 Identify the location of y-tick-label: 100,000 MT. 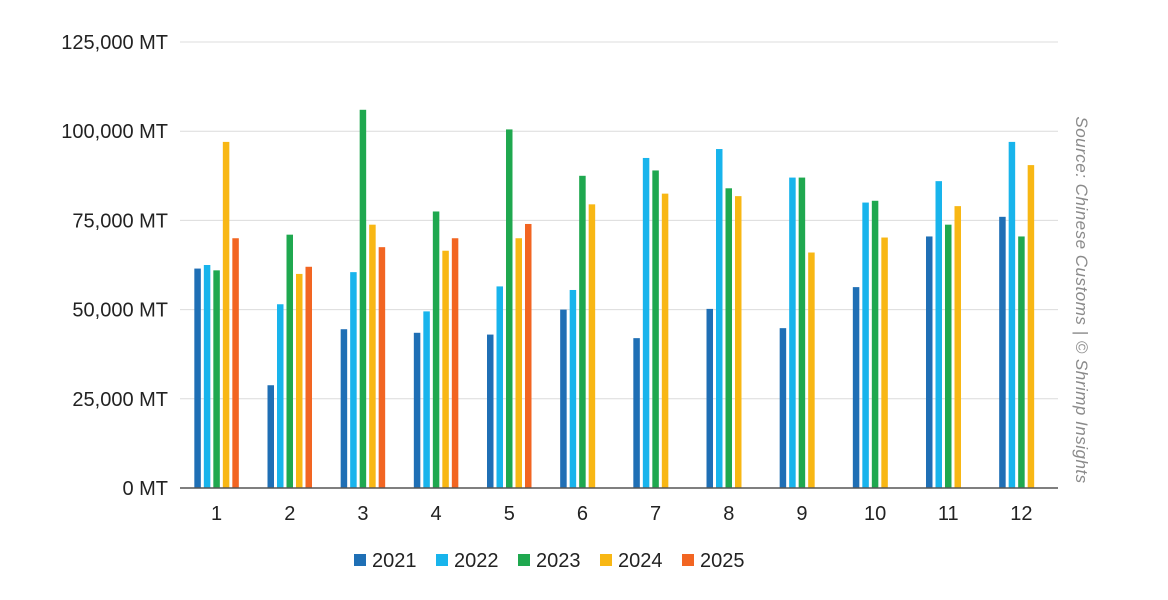
(114, 132).